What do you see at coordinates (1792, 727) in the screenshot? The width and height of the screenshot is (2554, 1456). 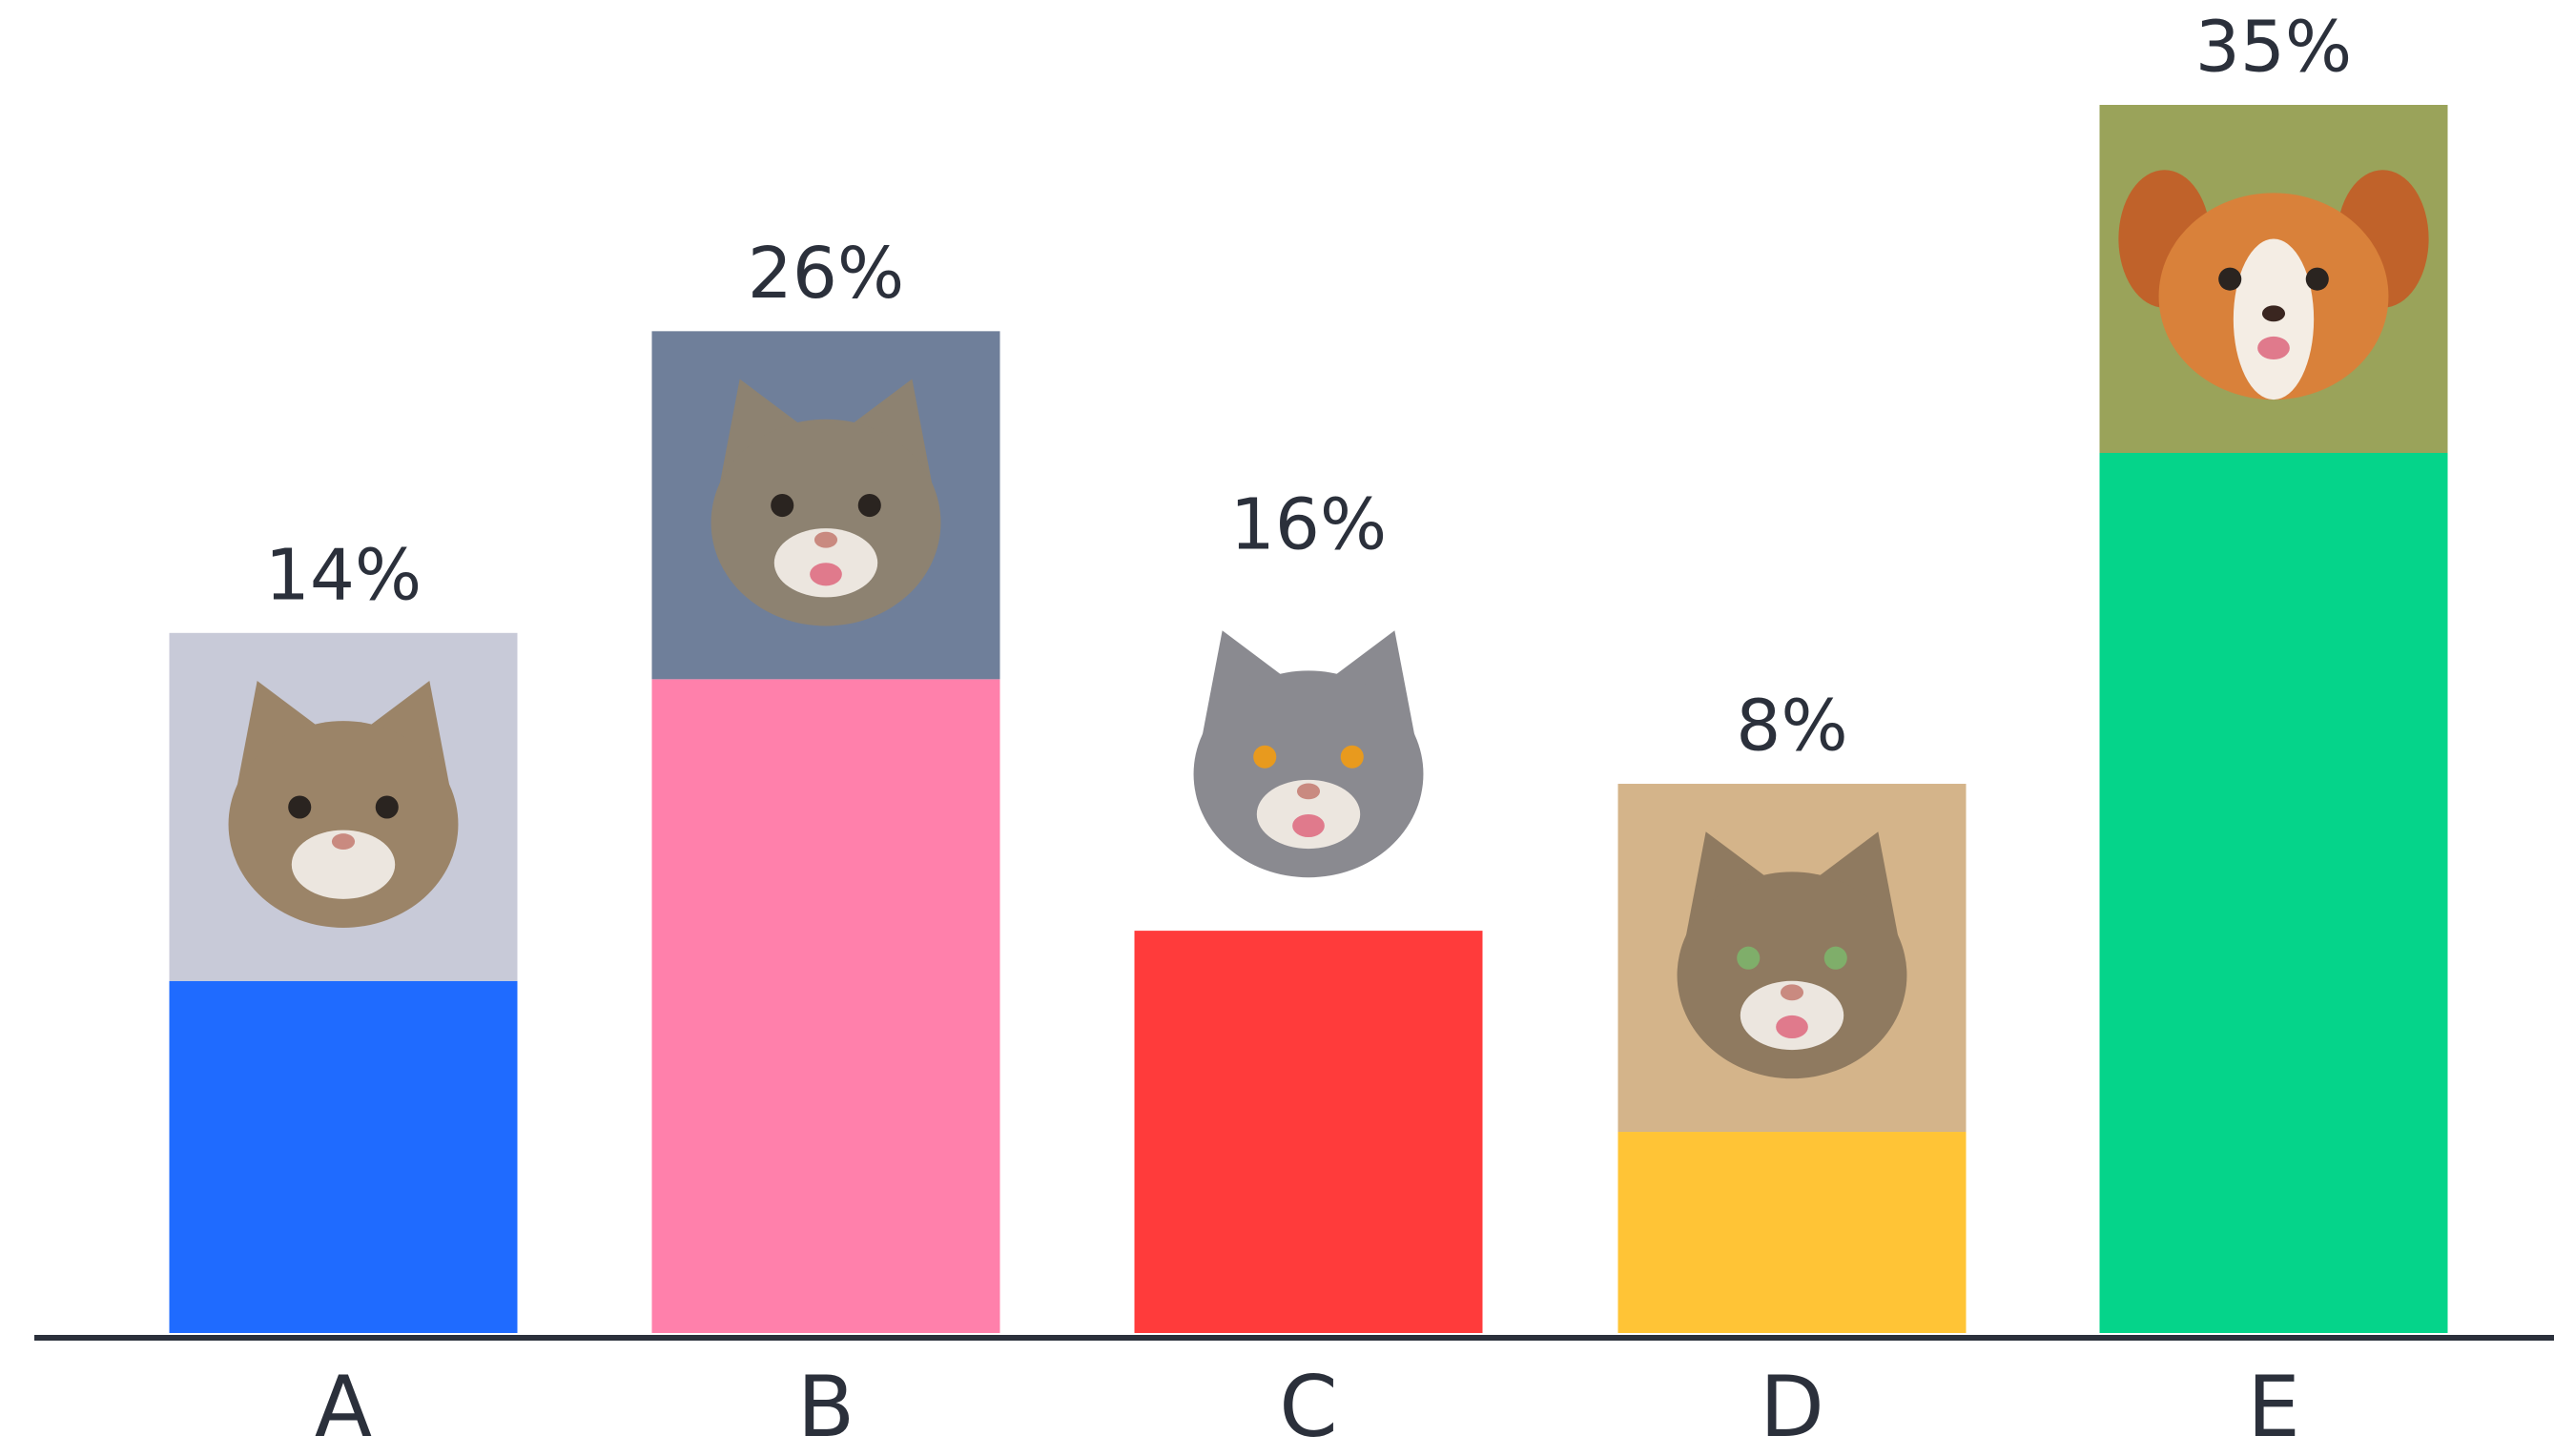 I see `value-label: 8%` at bounding box center [1792, 727].